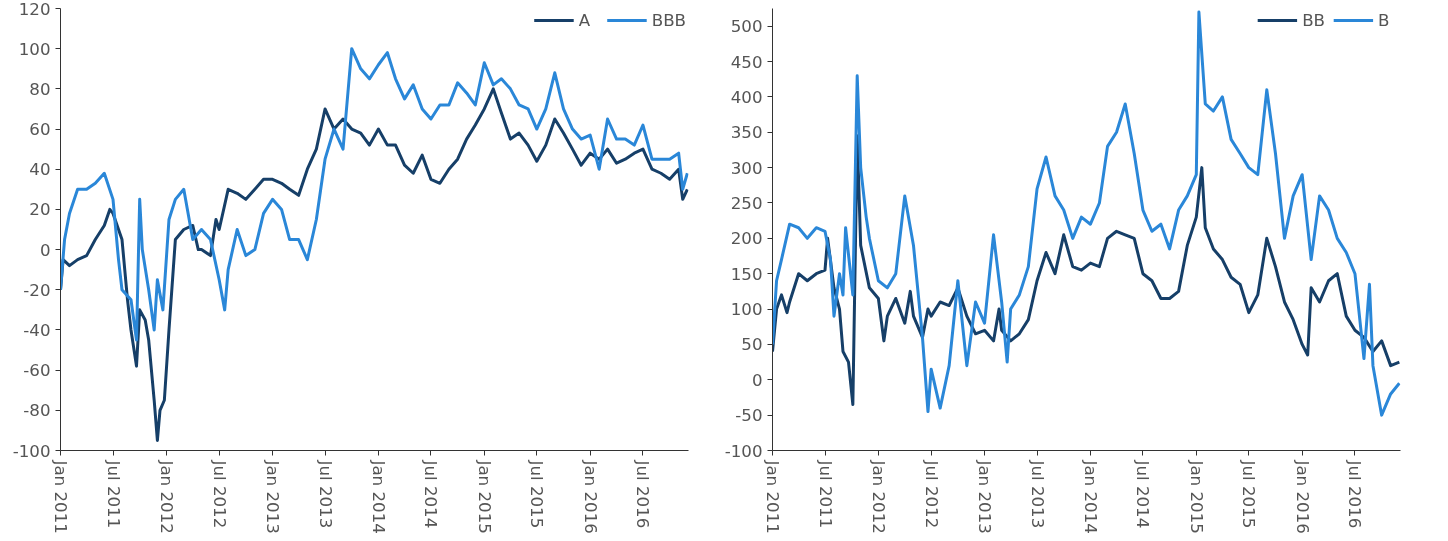 The image size is (1448, 541). Describe the element at coordinates (746, 97) in the screenshot. I see `y-tick-label: 400` at that location.